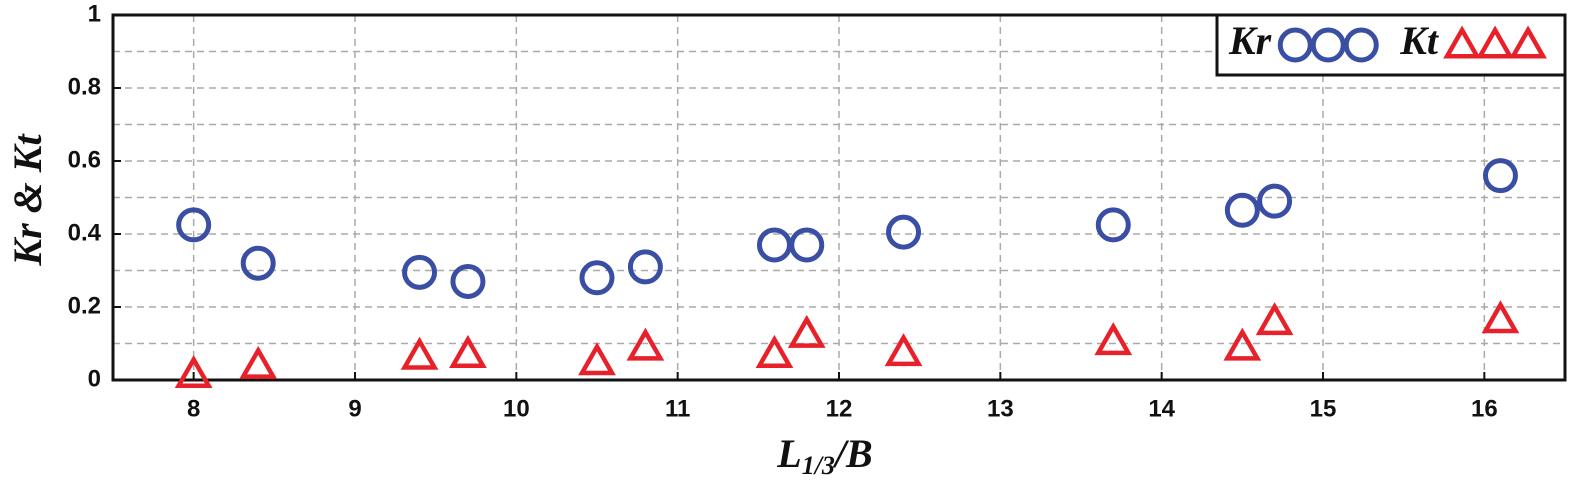  I want to click on x-tick-label: 14, so click(1161, 408).